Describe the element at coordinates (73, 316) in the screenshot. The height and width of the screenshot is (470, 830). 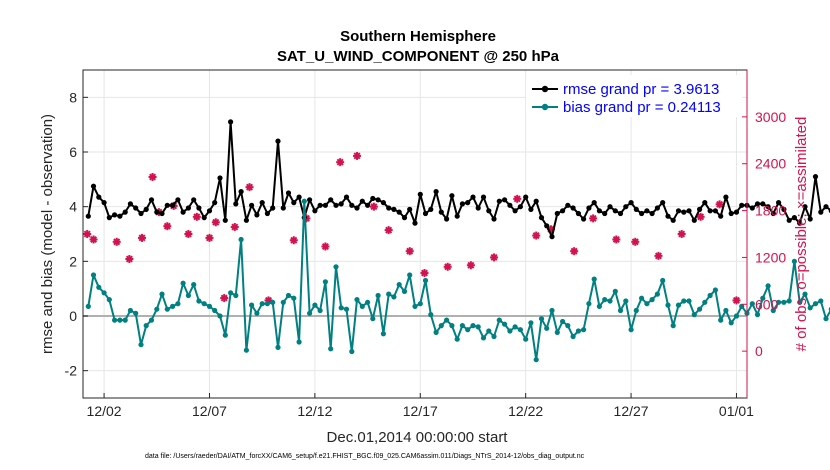
I see `y-tick-label-1: 0` at that location.